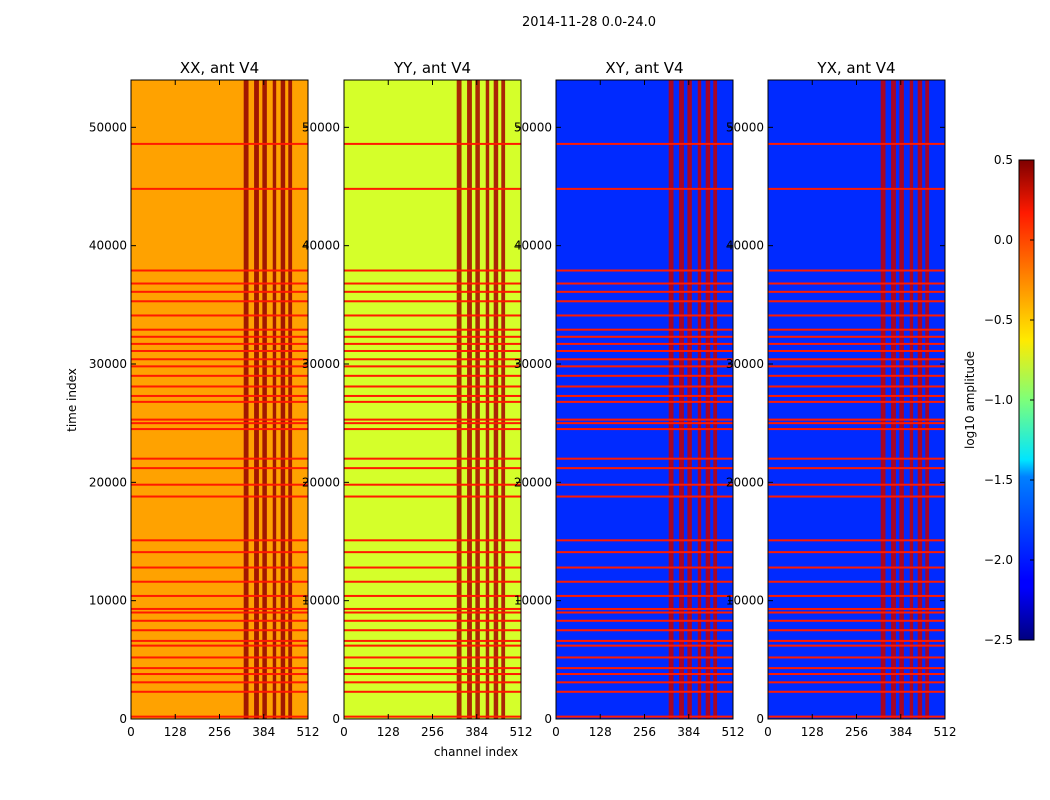 Image resolution: width=1050 pixels, height=800 pixels. Describe the element at coordinates (998, 400) in the screenshot. I see `colorbar-tick-label: −1.0` at that location.